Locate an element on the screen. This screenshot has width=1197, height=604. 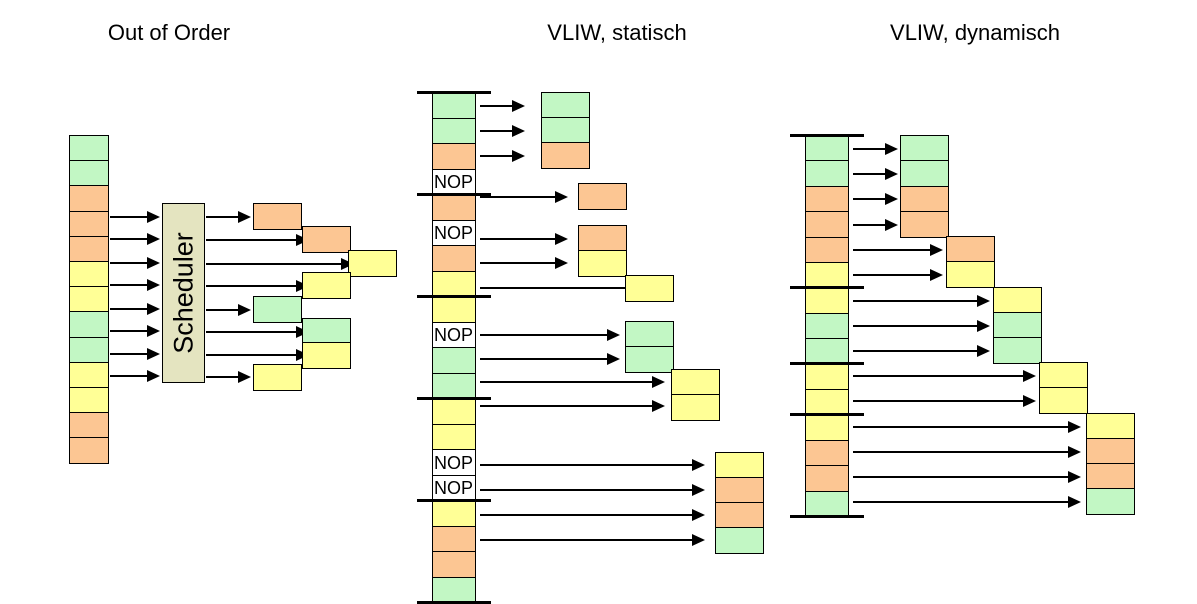
nop-cell-vliw-statisch-9: NOP is located at coordinates (454, 335).